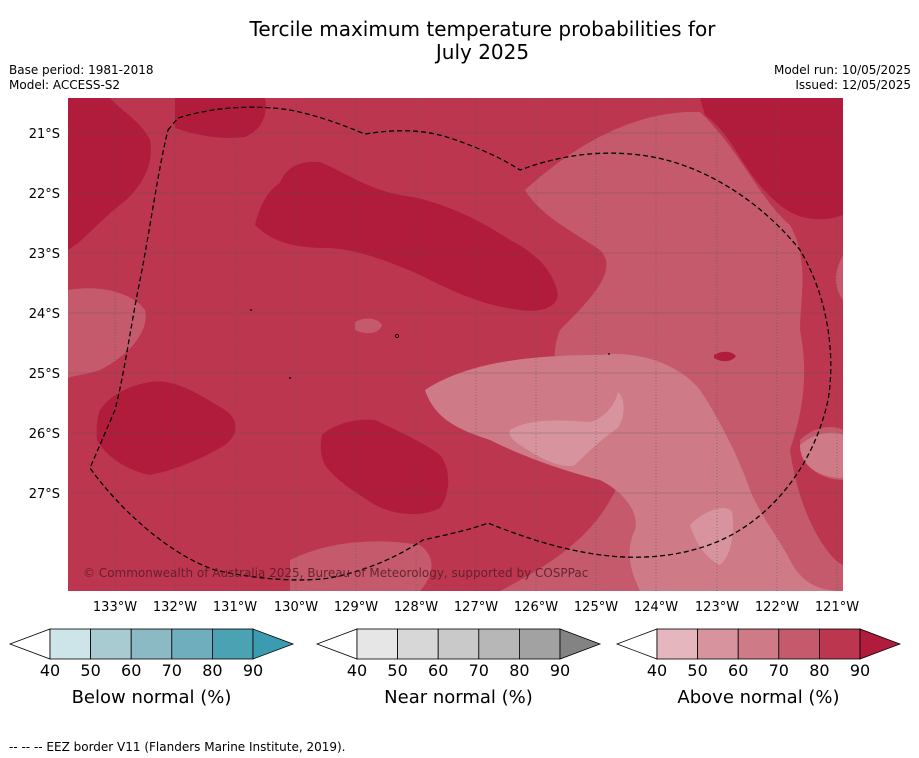  I want to click on lon-label: 129°W, so click(356, 607).